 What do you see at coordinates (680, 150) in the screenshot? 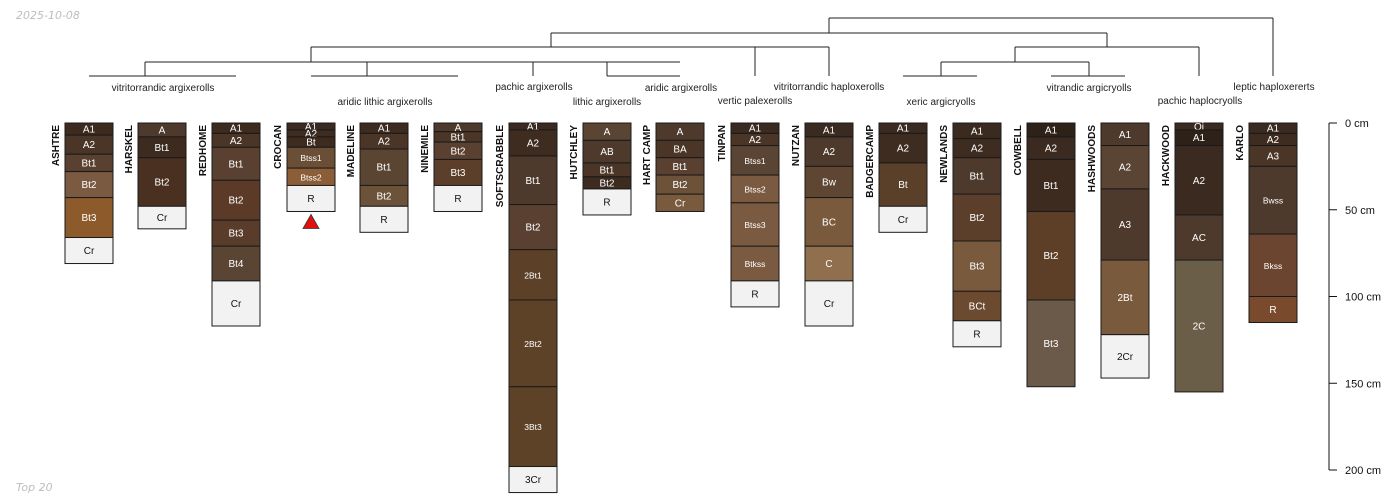
I see `horizon-label: BA` at bounding box center [680, 150].